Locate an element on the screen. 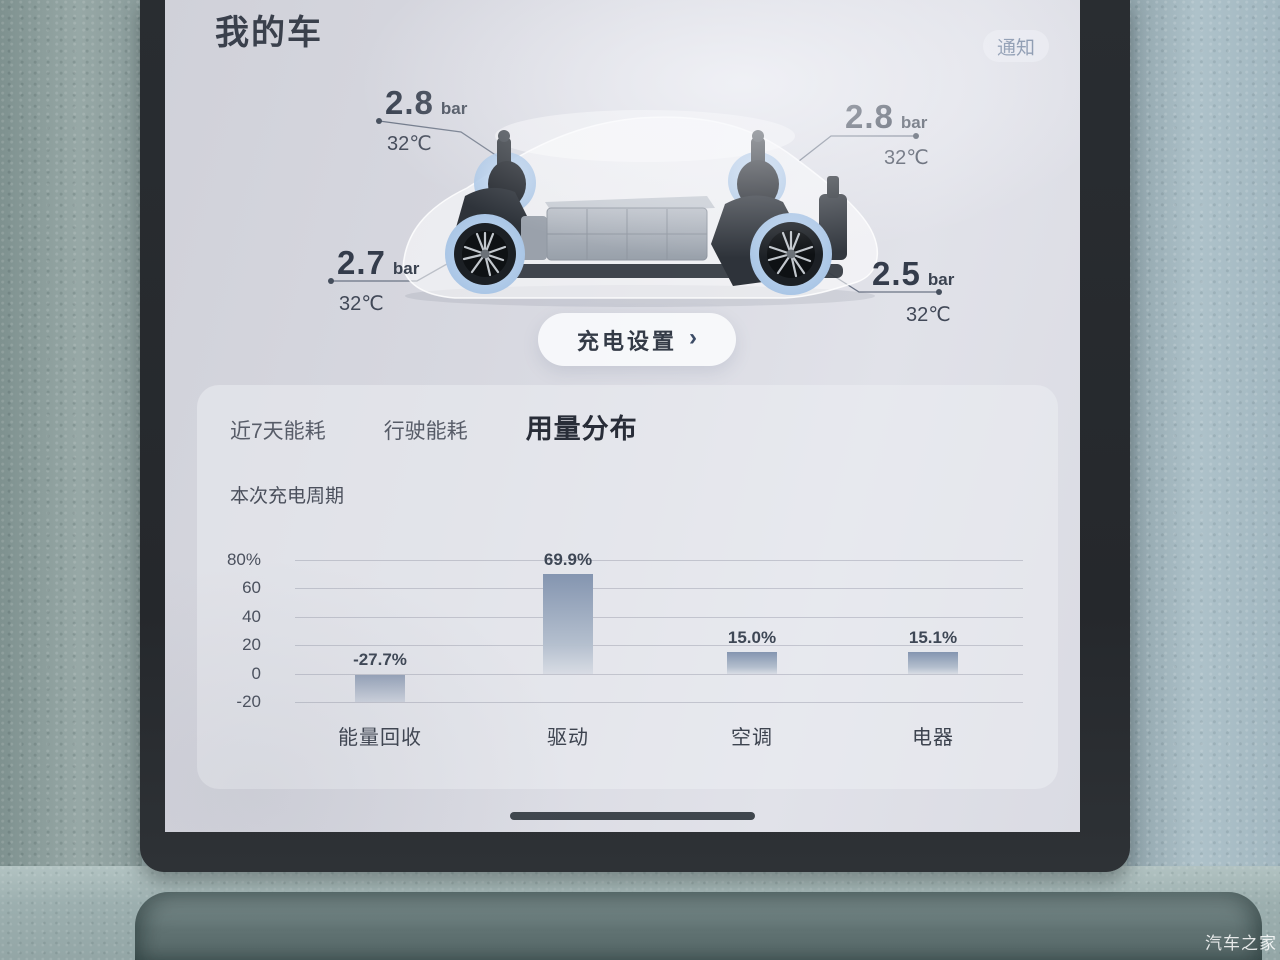 This screenshot has width=1280, height=960. tab-last-7-days: 近7天能耗 is located at coordinates (278, 431).